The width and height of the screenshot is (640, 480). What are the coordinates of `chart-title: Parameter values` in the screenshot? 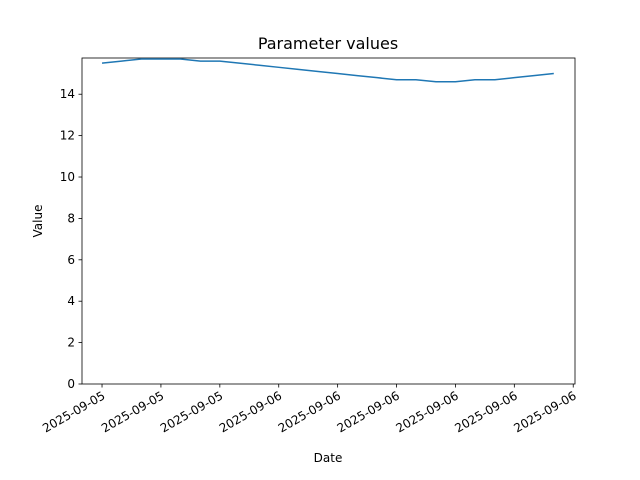 It's located at (328, 43).